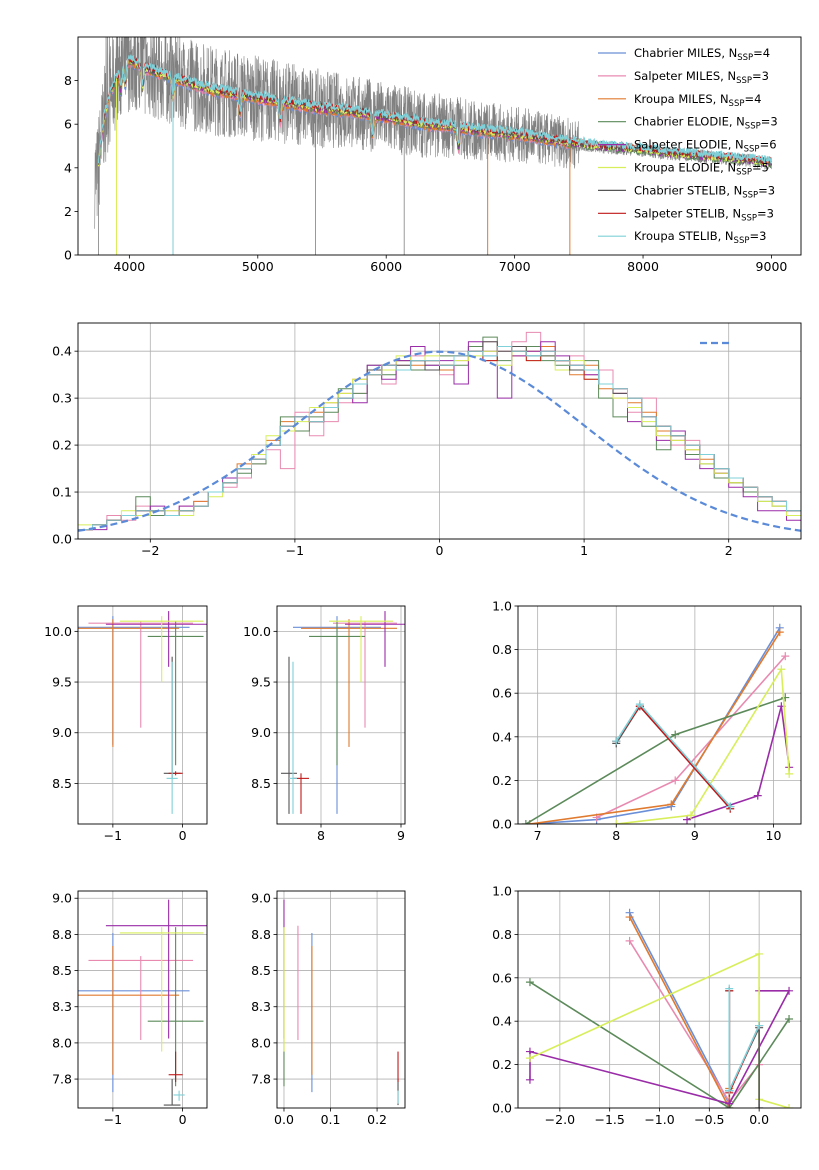 The height and width of the screenshot is (1170, 819). I want to click on weight-line-chabrier_elodie, so click(655, 760).